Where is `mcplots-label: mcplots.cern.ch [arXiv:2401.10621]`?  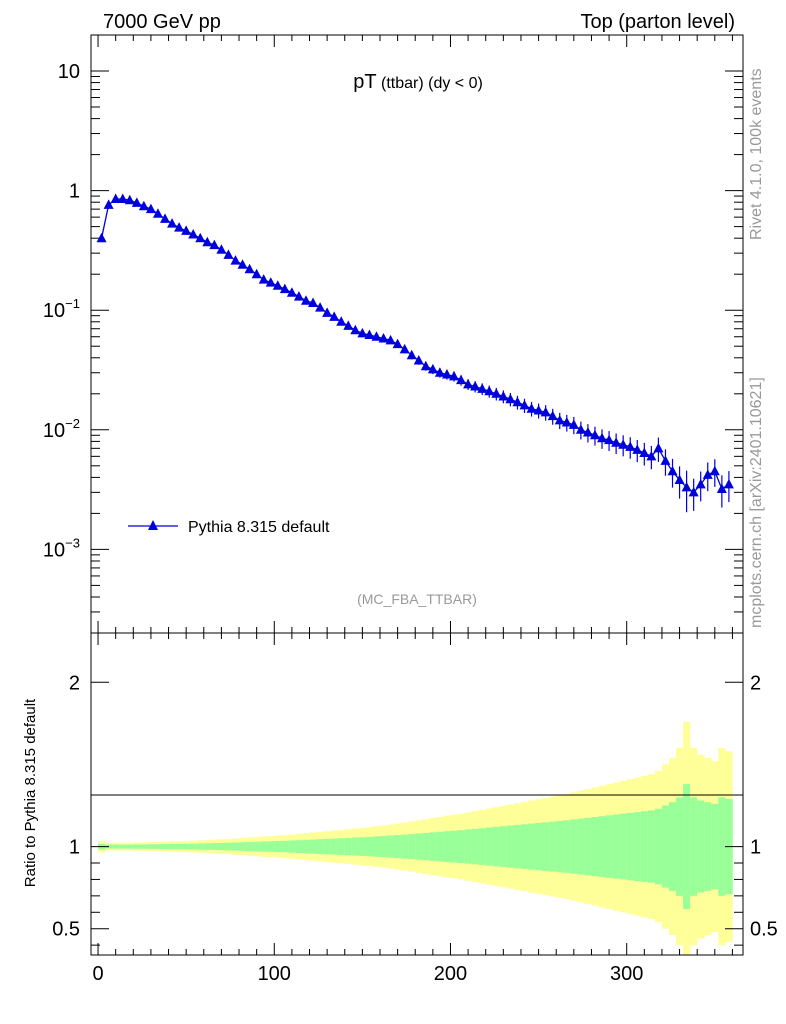
mcplots-label: mcplots.cern.ch [arXiv:2401.10621] is located at coordinates (756, 502).